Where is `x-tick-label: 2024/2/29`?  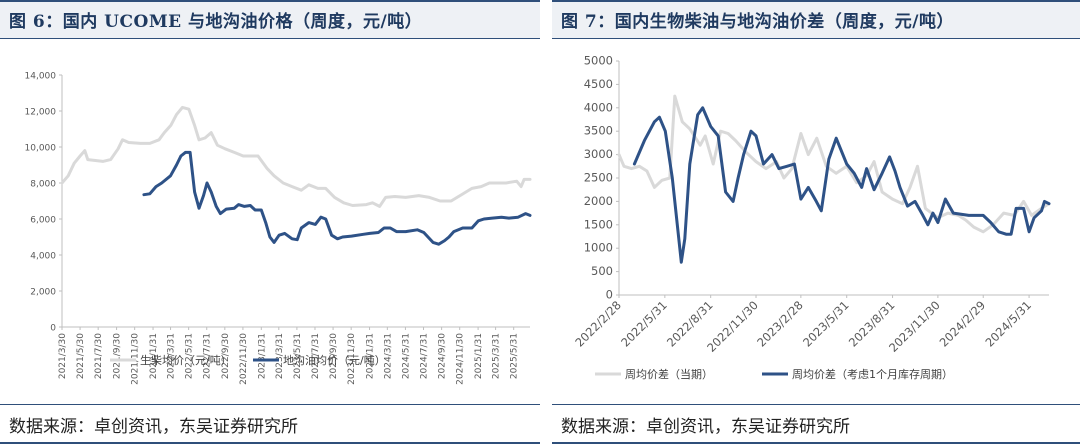
x-tick-label: 2024/2/29 is located at coordinates (963, 324).